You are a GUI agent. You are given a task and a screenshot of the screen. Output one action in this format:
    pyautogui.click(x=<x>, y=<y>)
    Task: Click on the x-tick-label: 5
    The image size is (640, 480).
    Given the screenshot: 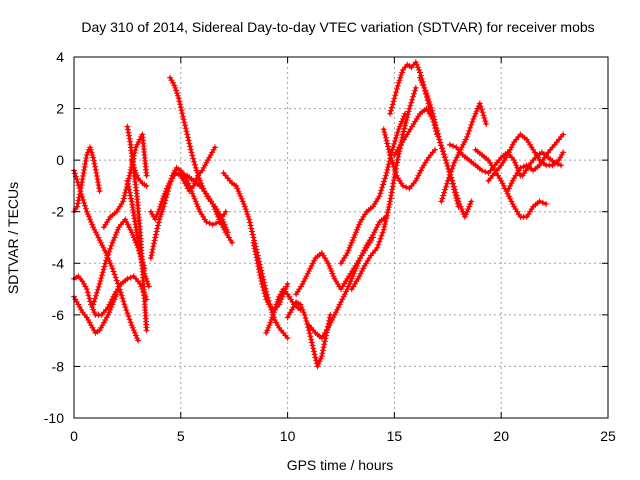 What is the action you would take?
    pyautogui.click(x=181, y=436)
    